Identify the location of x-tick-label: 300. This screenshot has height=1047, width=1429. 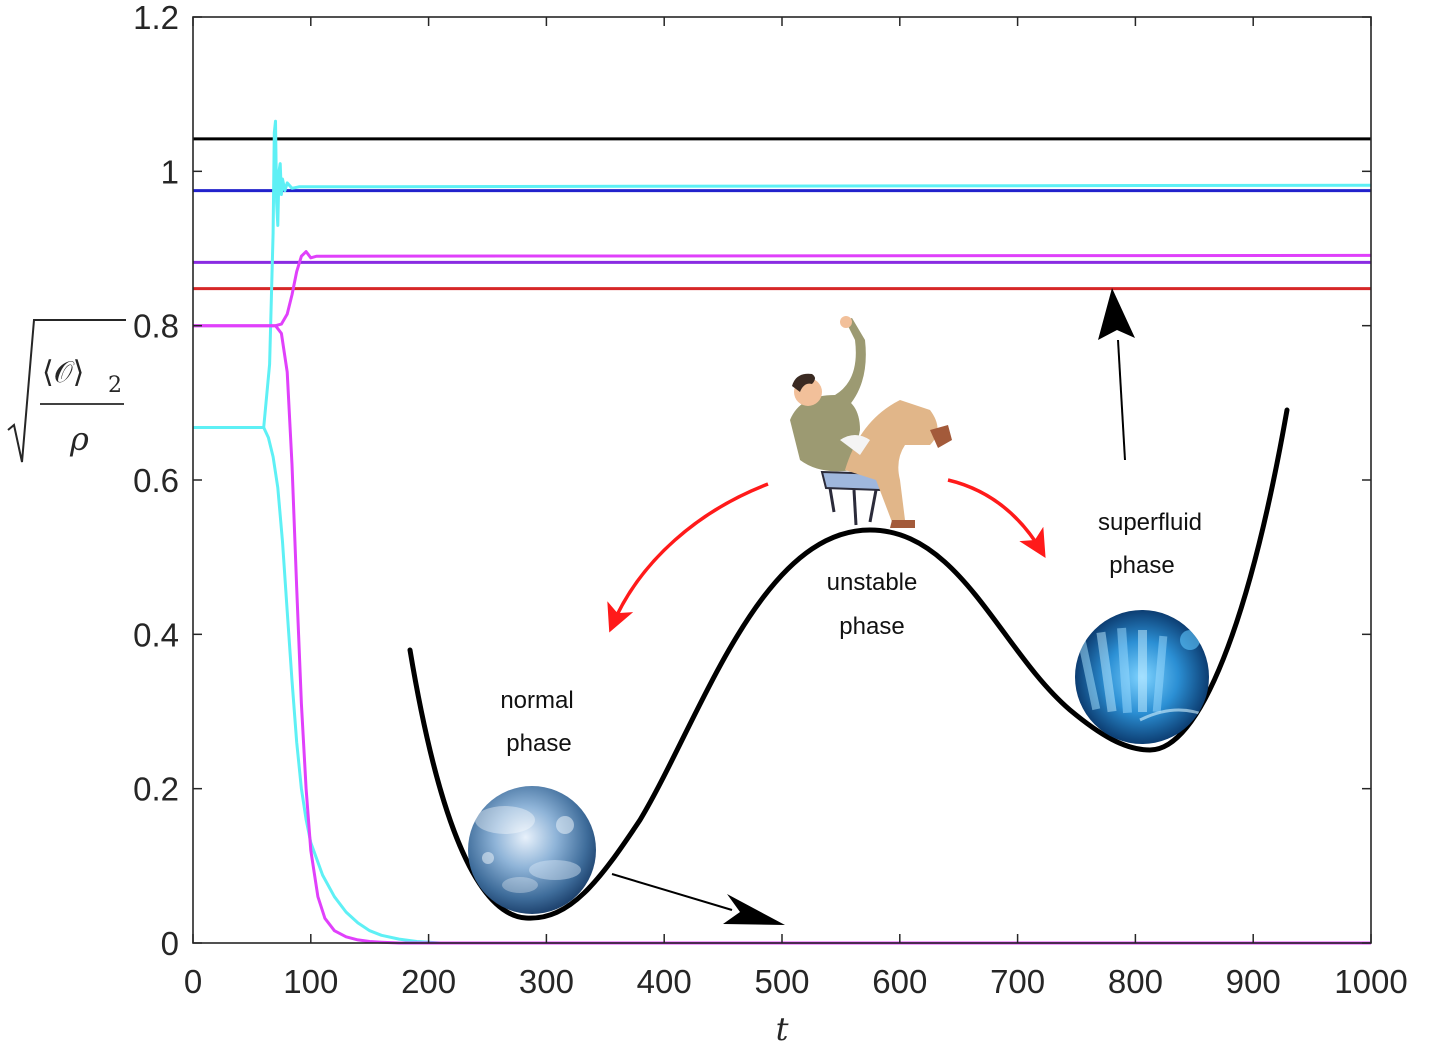
(546, 981).